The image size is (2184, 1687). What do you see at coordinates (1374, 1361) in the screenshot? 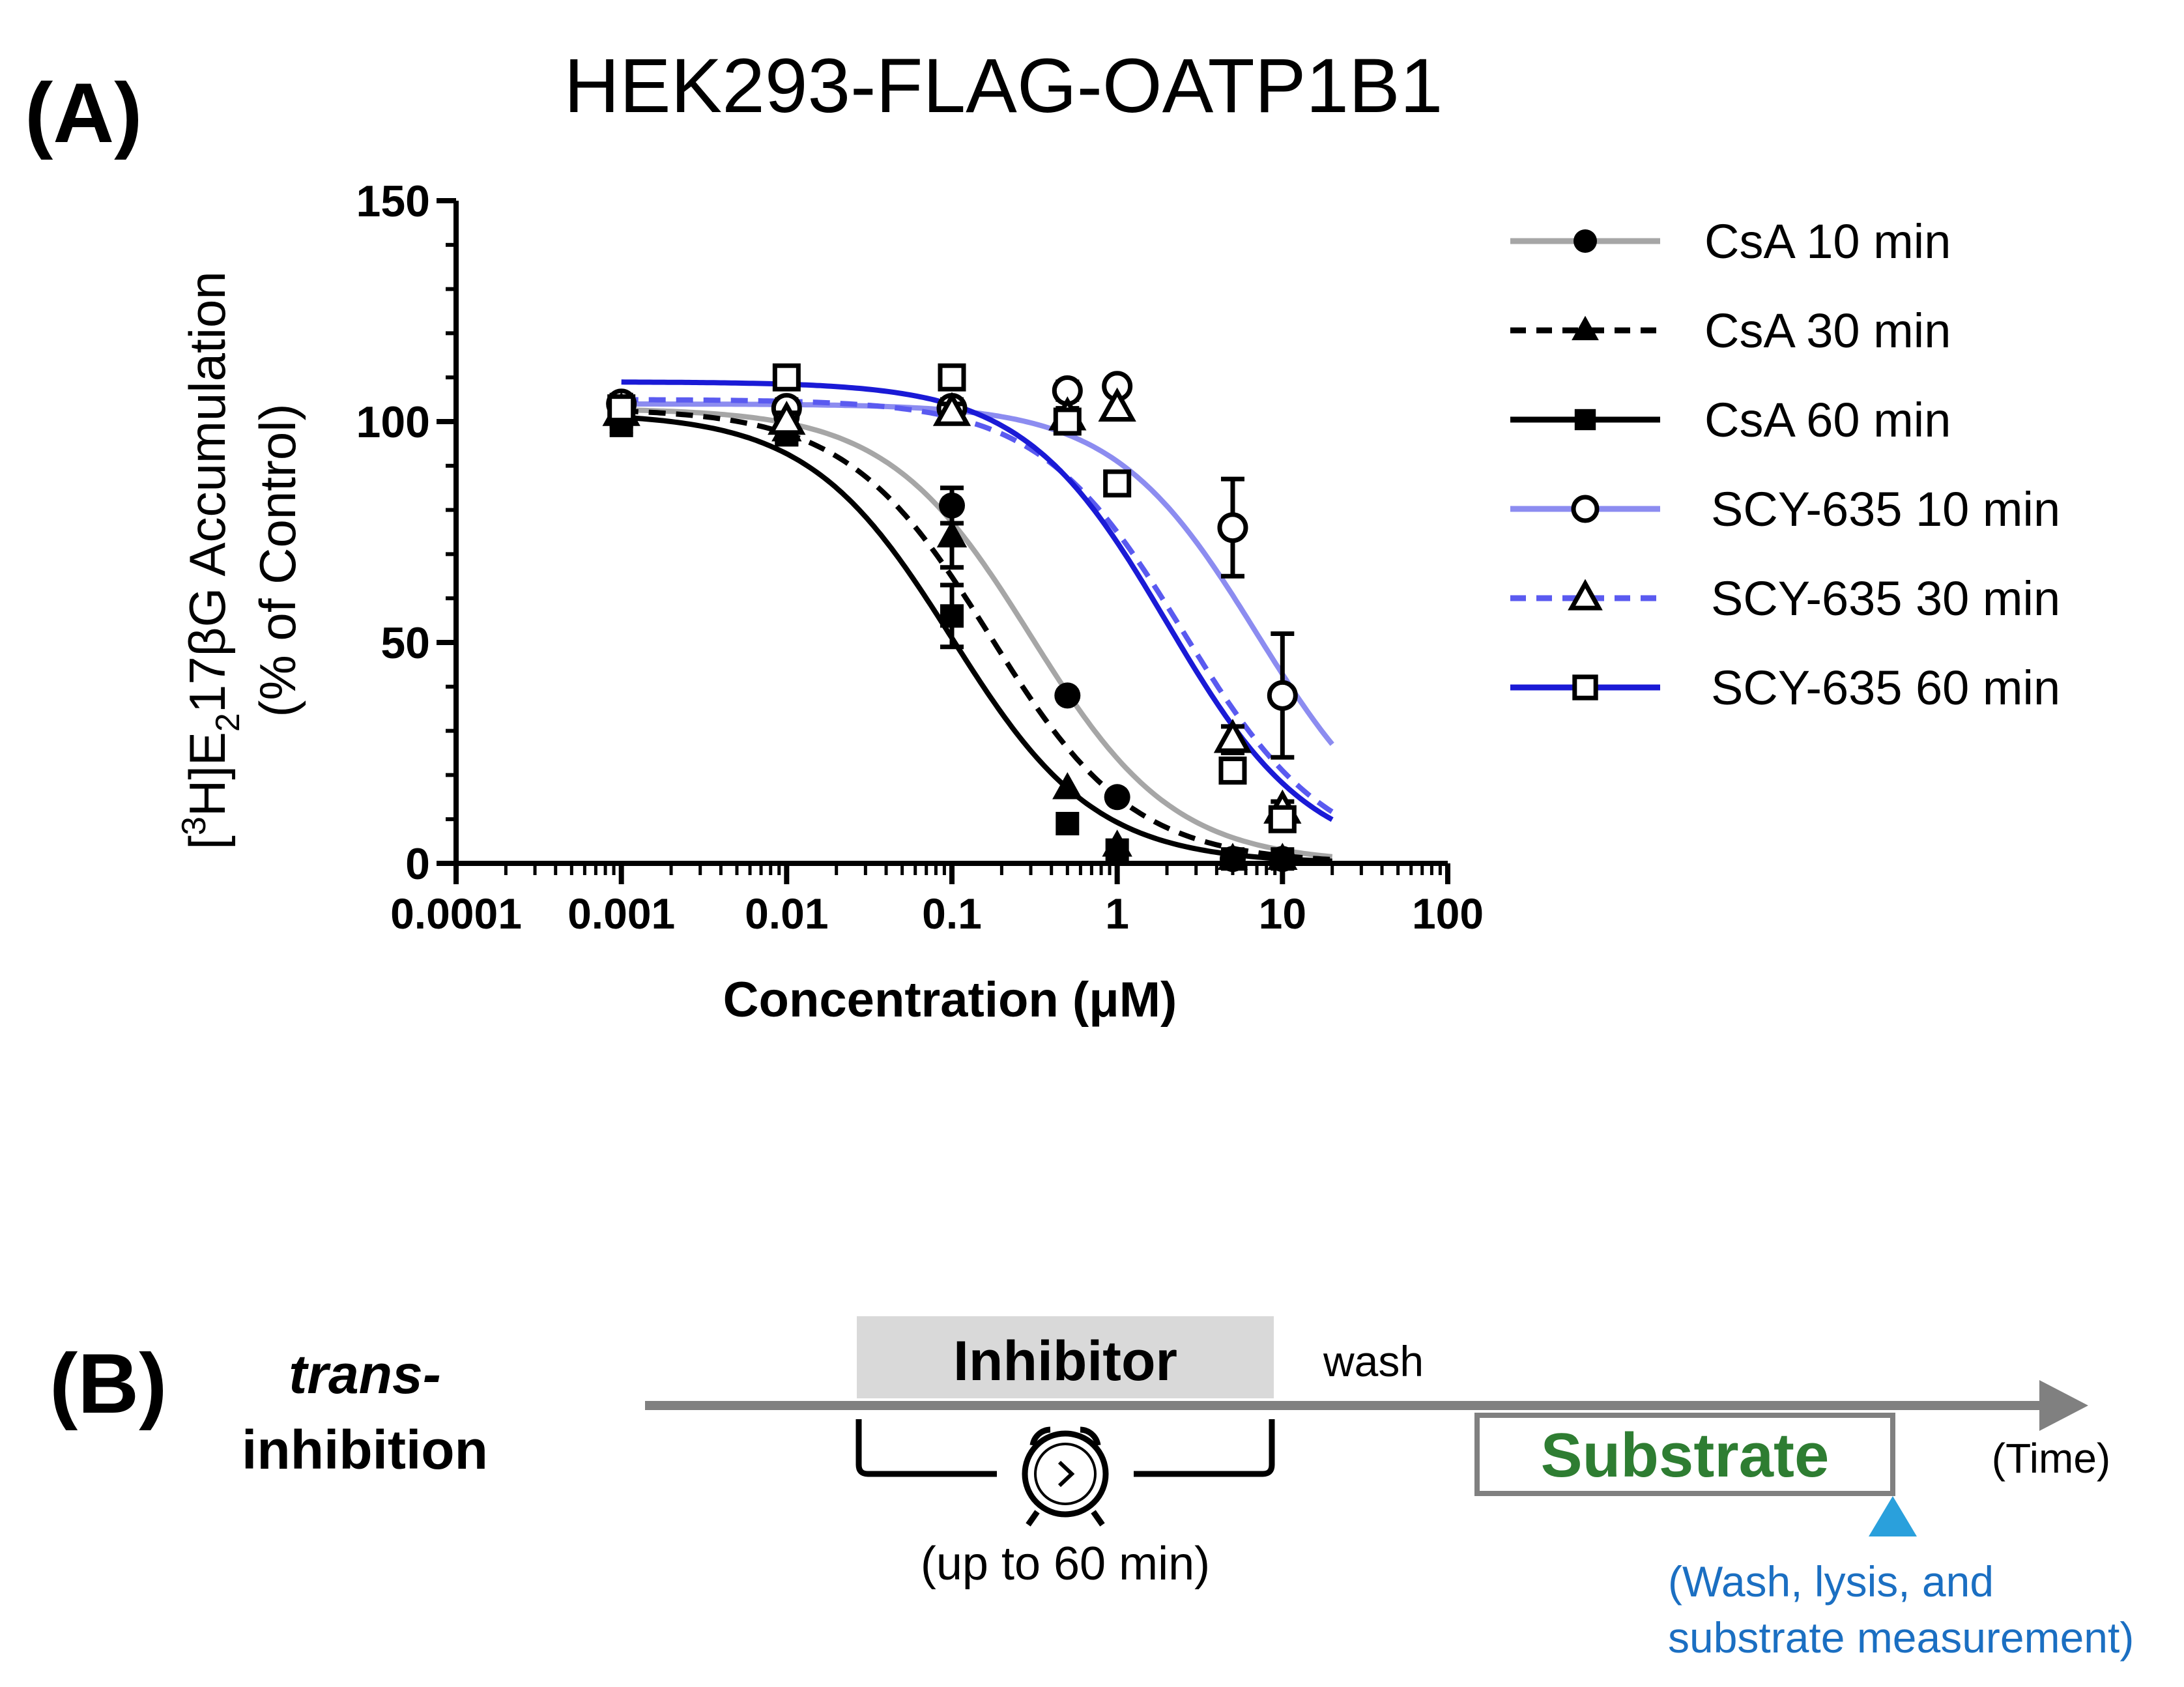
I see `wash-label: wash` at bounding box center [1374, 1361].